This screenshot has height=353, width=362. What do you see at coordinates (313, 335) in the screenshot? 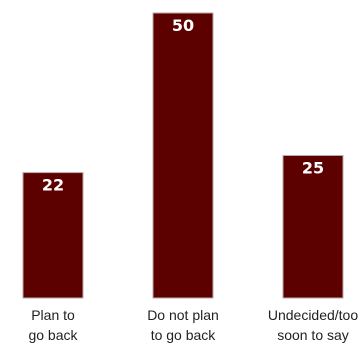
I see `category-label-2-line-1: soon to say` at bounding box center [313, 335].